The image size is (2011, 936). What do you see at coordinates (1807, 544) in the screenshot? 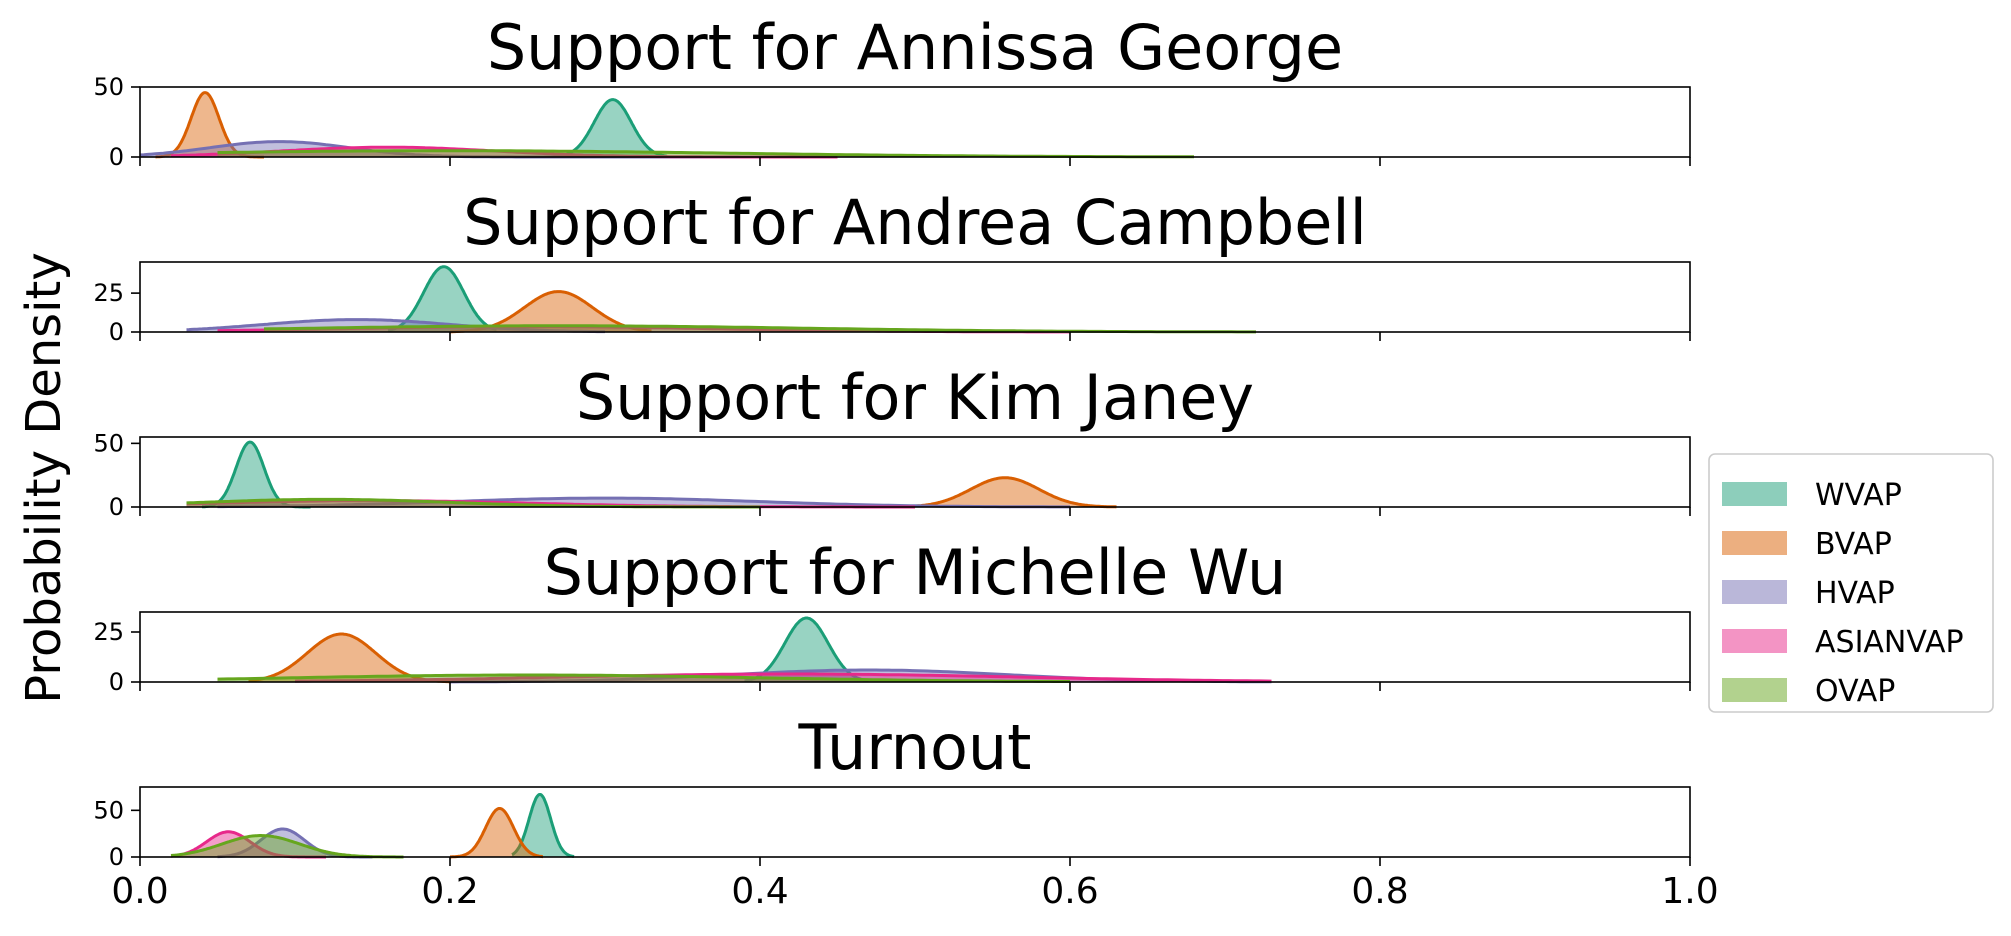
I see `legend-item-bvap: BVAP` at bounding box center [1807, 544].